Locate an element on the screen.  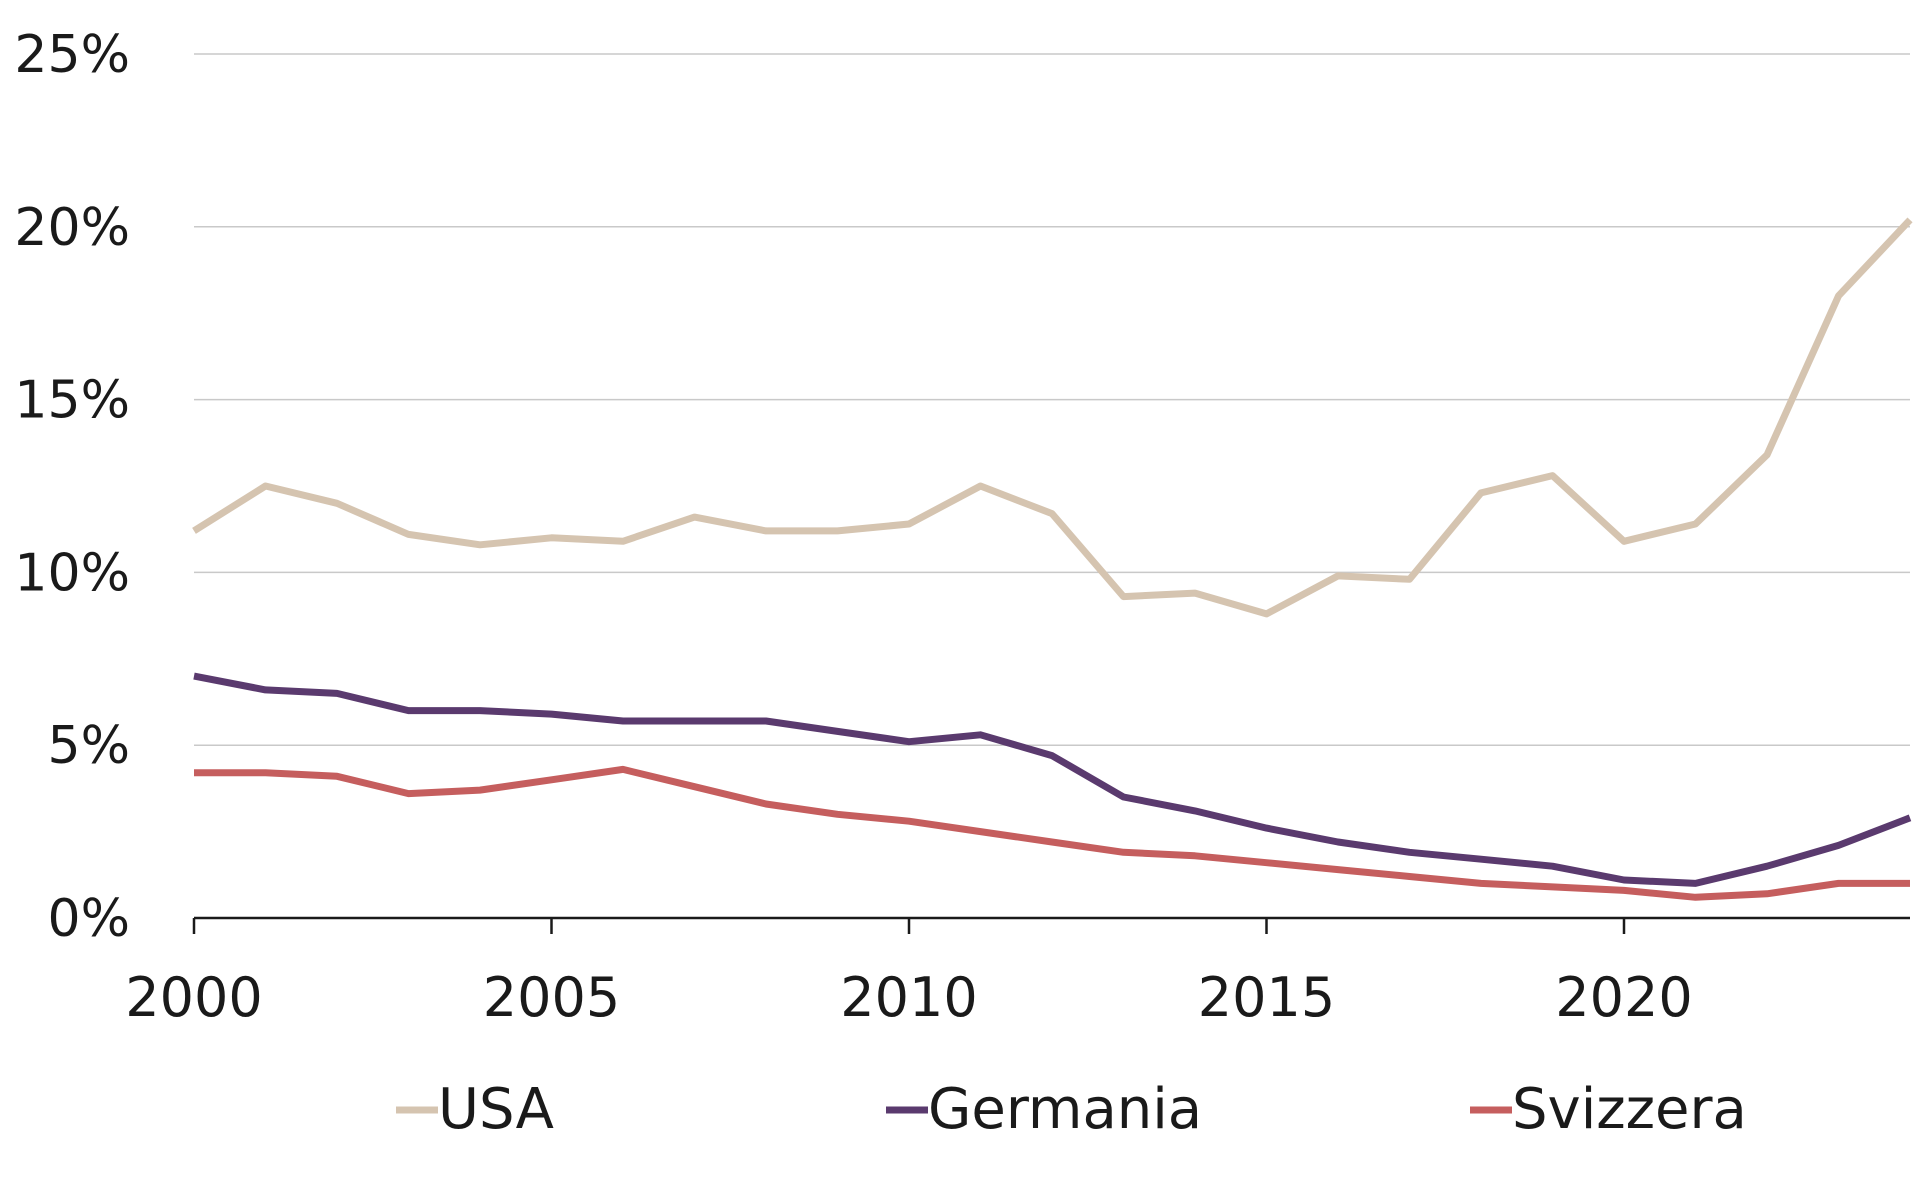
x-tick-label-2015: 2015 is located at coordinates (1266, 997).